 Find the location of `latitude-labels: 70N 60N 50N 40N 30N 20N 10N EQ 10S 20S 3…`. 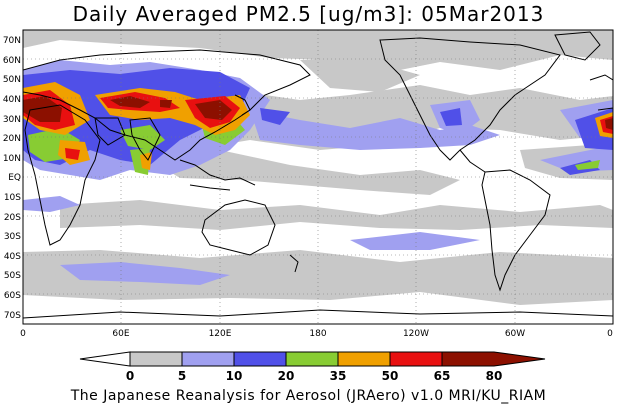

latitude-labels: 70N 60N 50N 40N 30N 20N 10N EQ 10S 20S 3… is located at coordinates (12, 178).